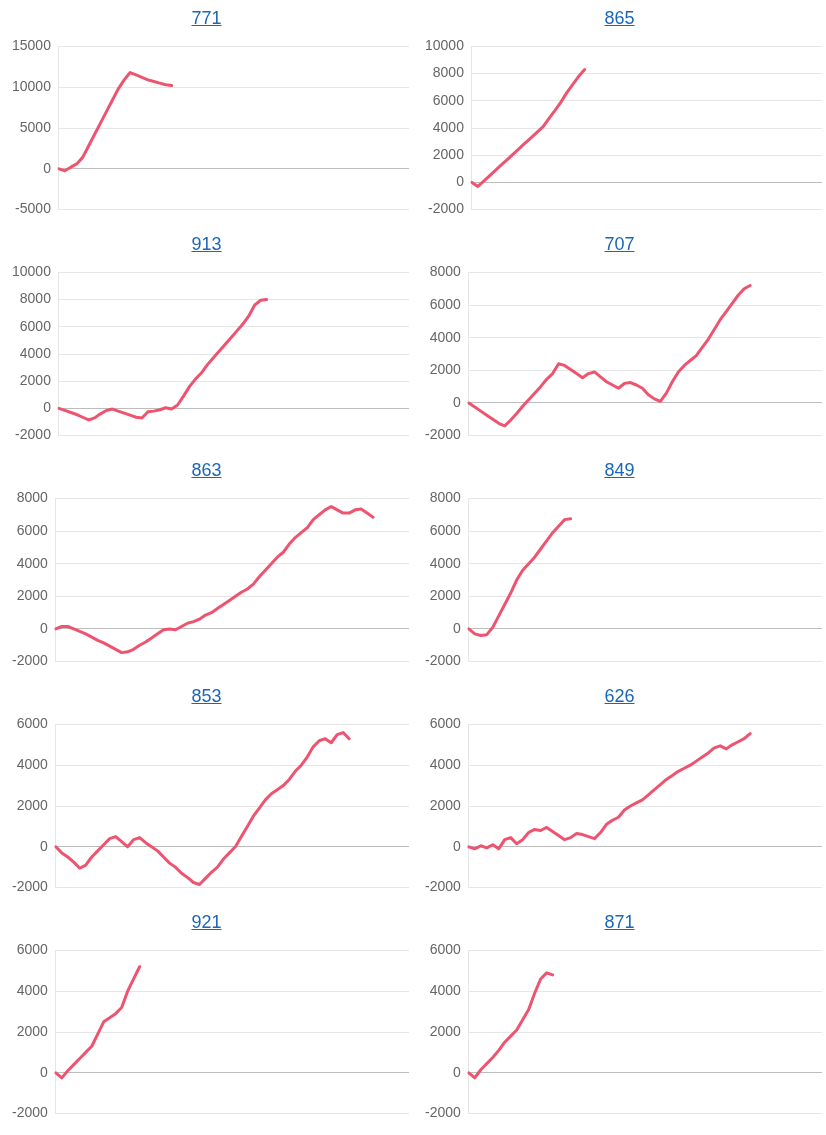 This screenshot has height=1135, width=826. I want to click on y-tick-label: 15000, so click(31, 45).